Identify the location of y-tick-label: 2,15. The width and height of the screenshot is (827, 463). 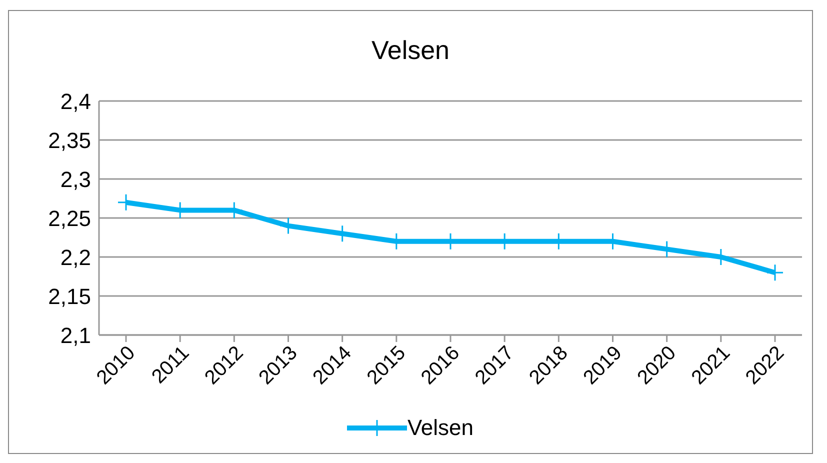
(69, 296).